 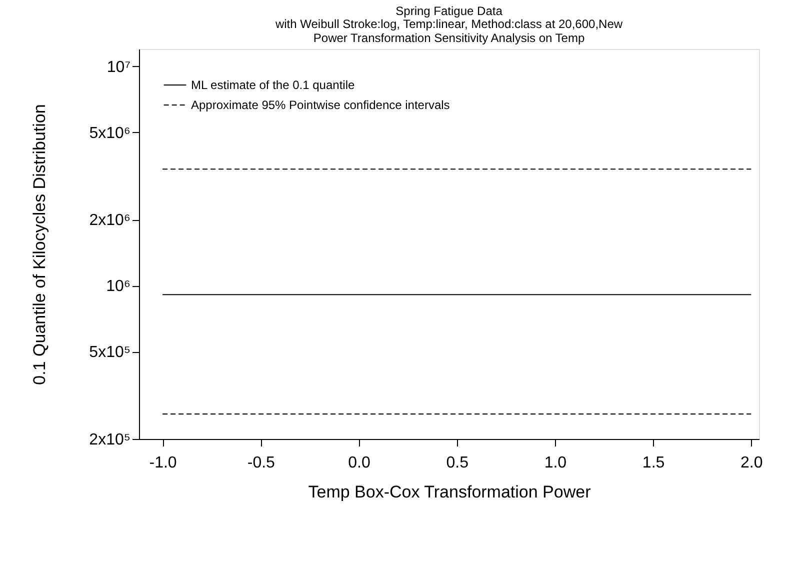 I want to click on x-axis-title: Temp Box-Cox Transformation Power, so click(x=450, y=492).